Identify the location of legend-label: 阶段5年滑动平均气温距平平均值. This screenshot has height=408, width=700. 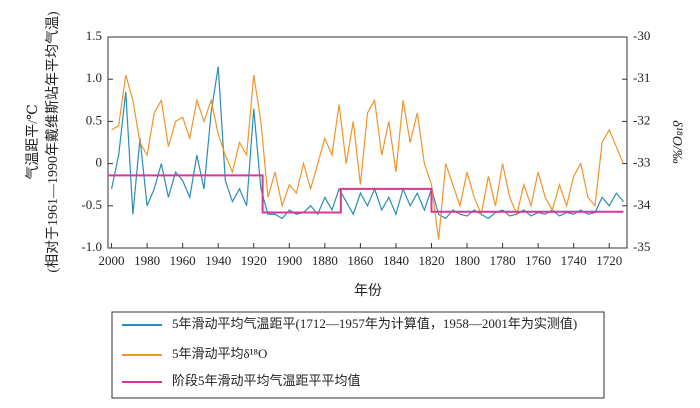
(266, 380).